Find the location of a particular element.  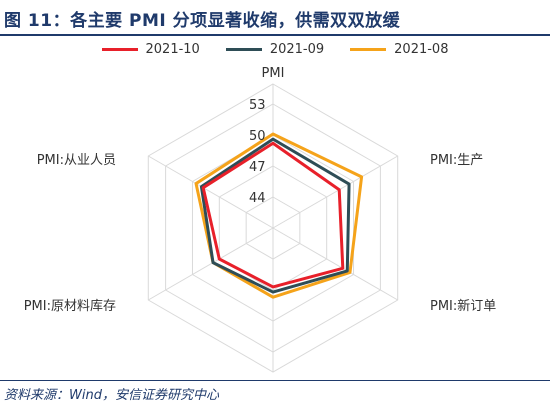

chart-title: 图 11：各主要 PMI 分项显著收缩，供需双双放缓 is located at coordinates (202, 21).